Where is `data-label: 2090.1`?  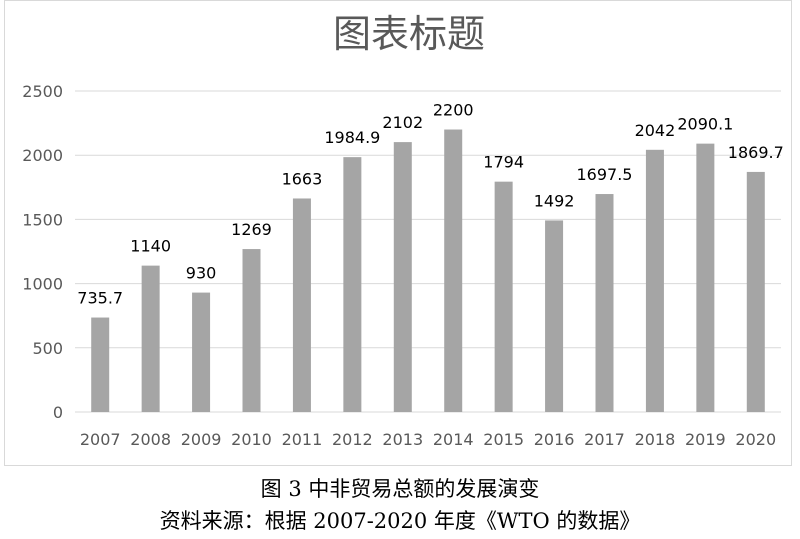 data-label: 2090.1 is located at coordinates (705, 124).